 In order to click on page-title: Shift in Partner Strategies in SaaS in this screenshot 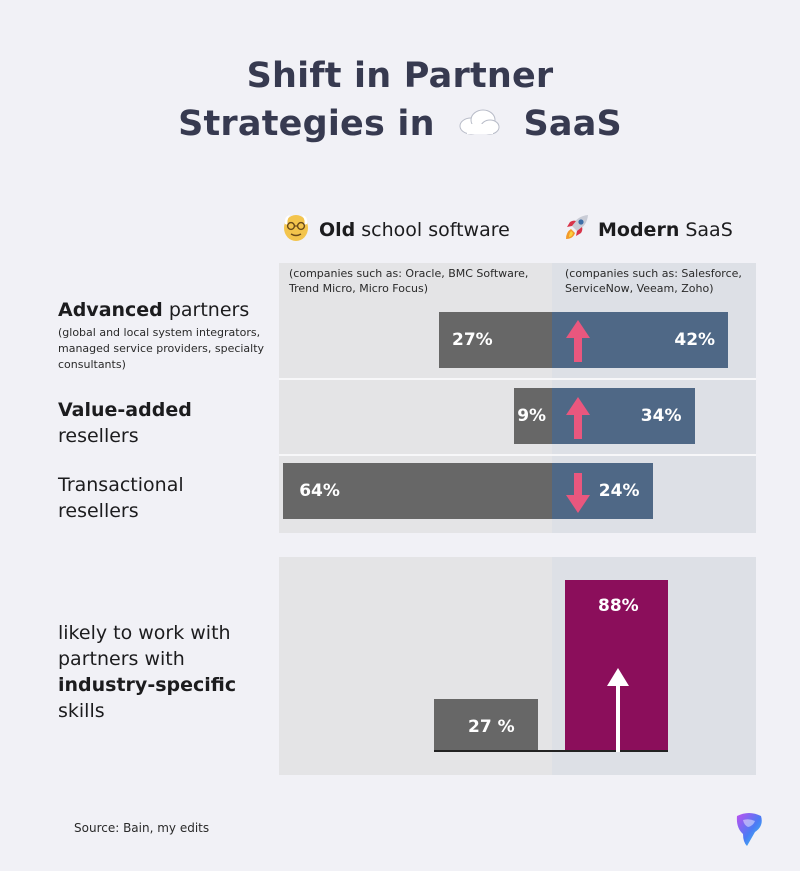, I will do `click(400, 100)`.